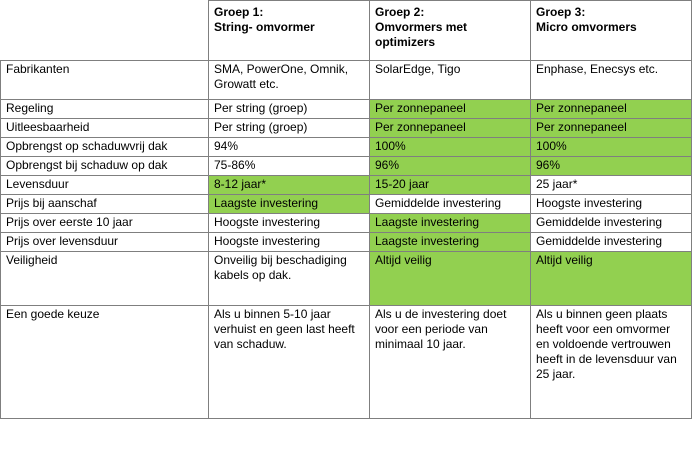 This screenshot has width=692, height=451. Describe the element at coordinates (450, 30) in the screenshot. I see `header-groep-2: Groep 2: Omvormers met optimizers` at that location.